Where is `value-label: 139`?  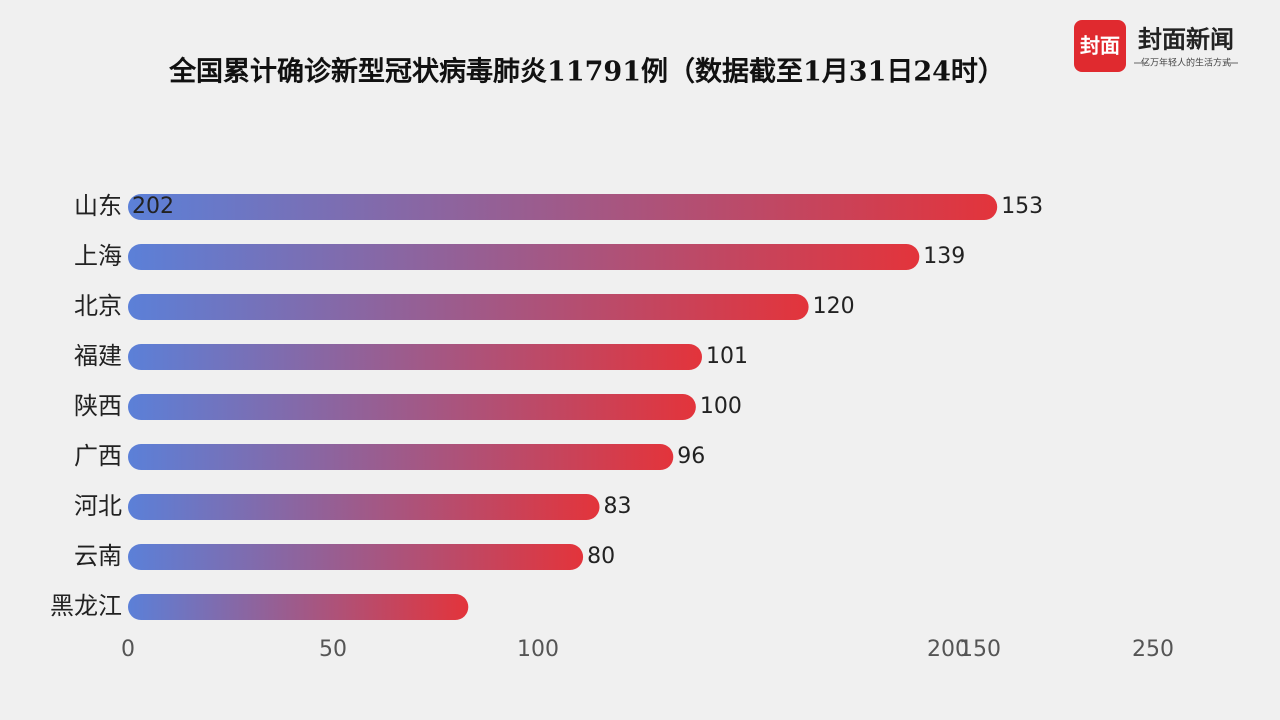 value-label: 139 is located at coordinates (944, 256).